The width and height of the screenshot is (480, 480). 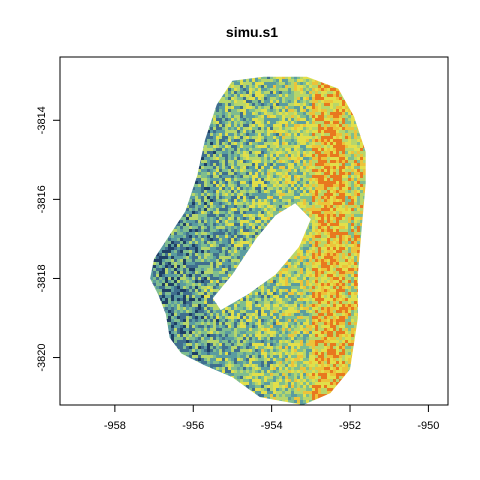 What do you see at coordinates (42, 357) in the screenshot?
I see `y-tick-label: -3820` at bounding box center [42, 357].